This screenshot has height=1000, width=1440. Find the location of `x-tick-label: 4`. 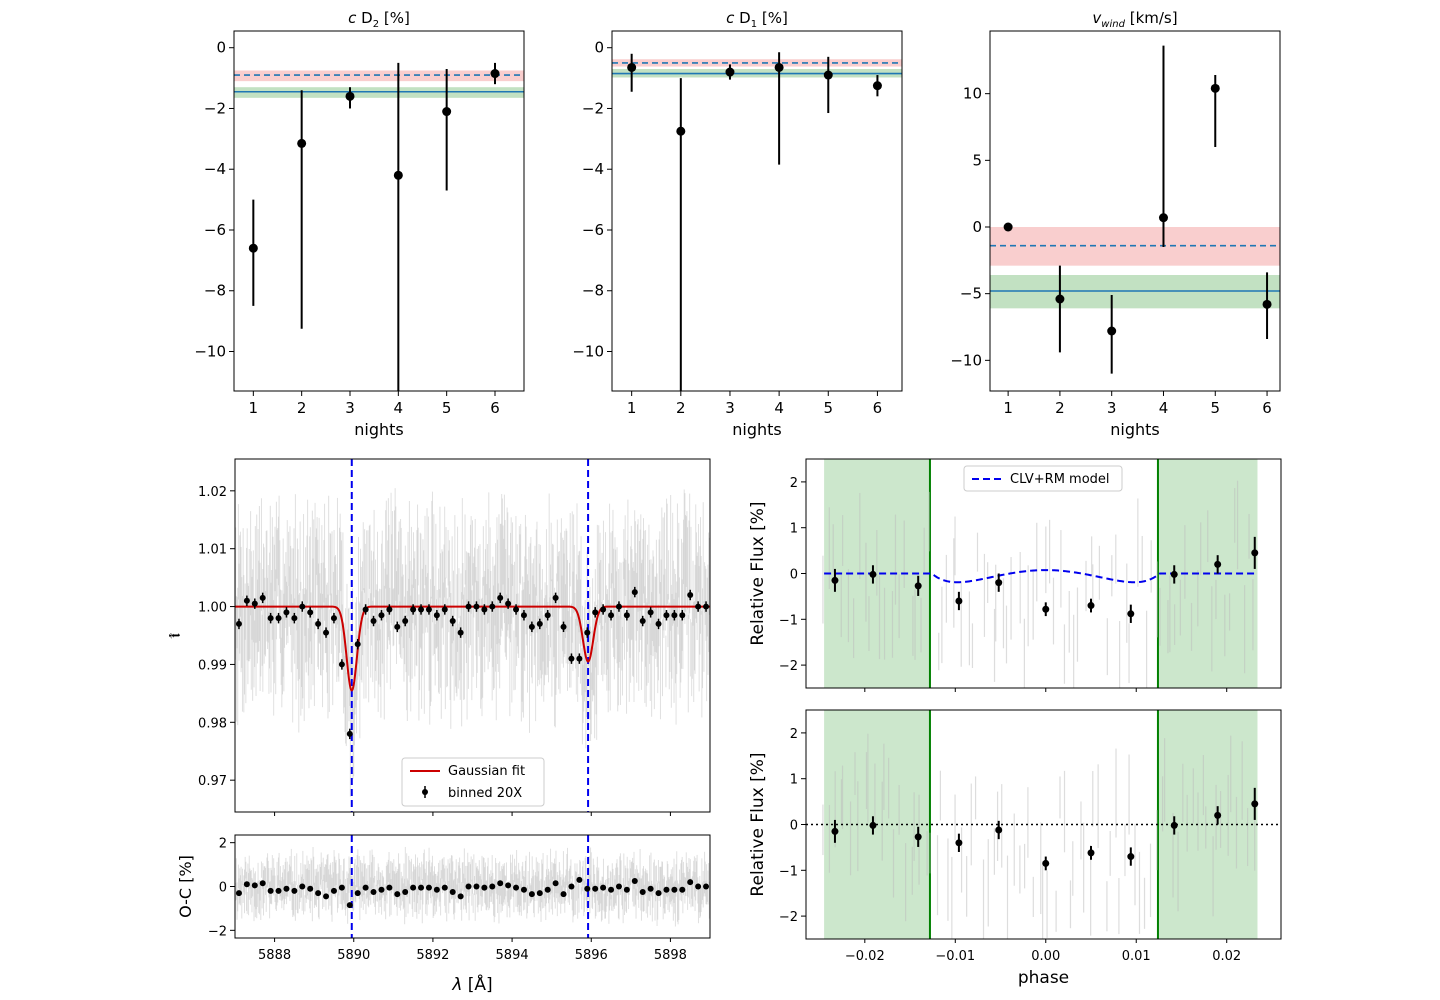

x-tick-label: 4 is located at coordinates (1164, 408).